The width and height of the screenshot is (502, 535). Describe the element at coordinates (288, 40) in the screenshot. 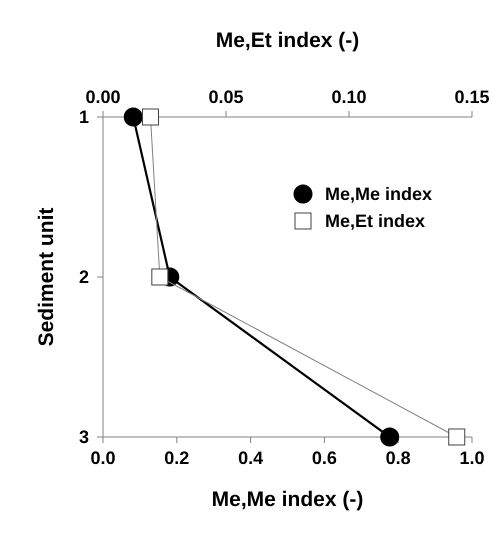

I see `x2-axis-title: Me,Et index (-)` at that location.